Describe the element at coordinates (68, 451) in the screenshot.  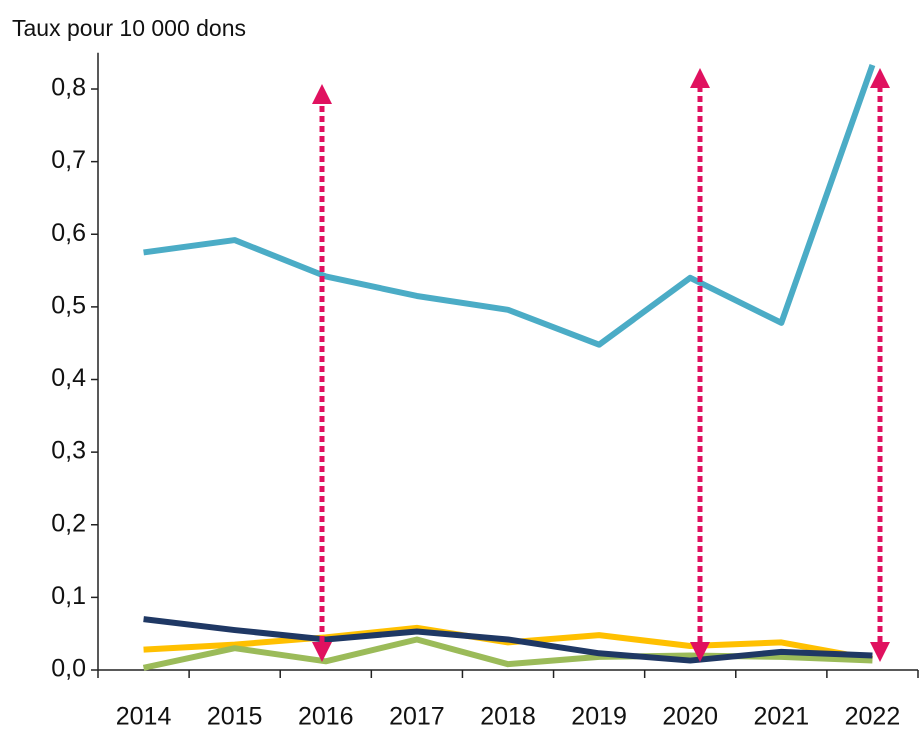
I see `y-tick-label: 0,3` at that location.